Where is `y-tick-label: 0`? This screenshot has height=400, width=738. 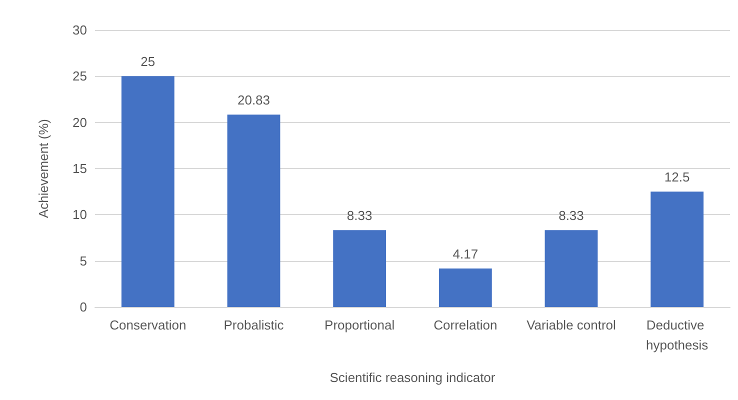 y-tick-label: 0 is located at coordinates (83, 307).